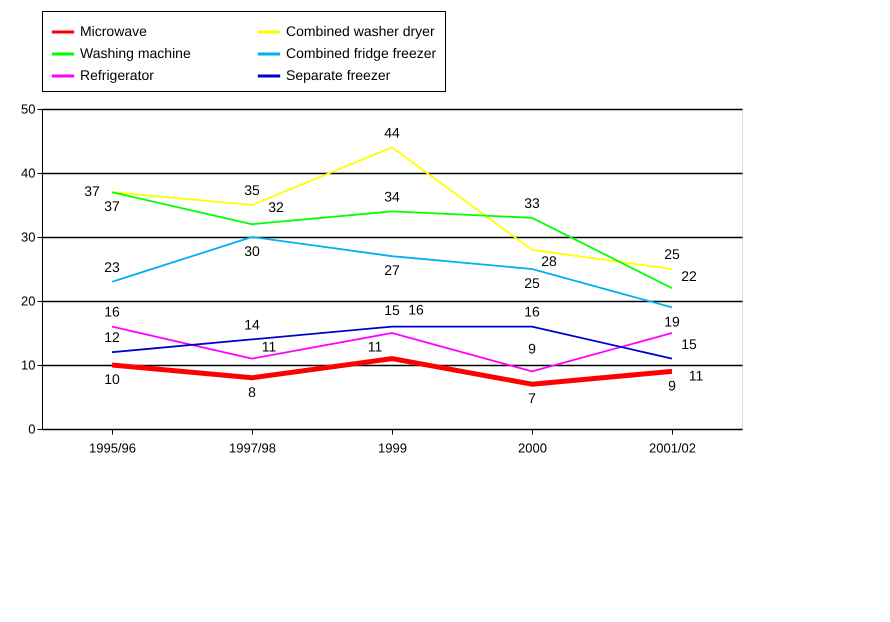 This screenshot has height=622, width=890. I want to click on data-label: 34, so click(392, 196).